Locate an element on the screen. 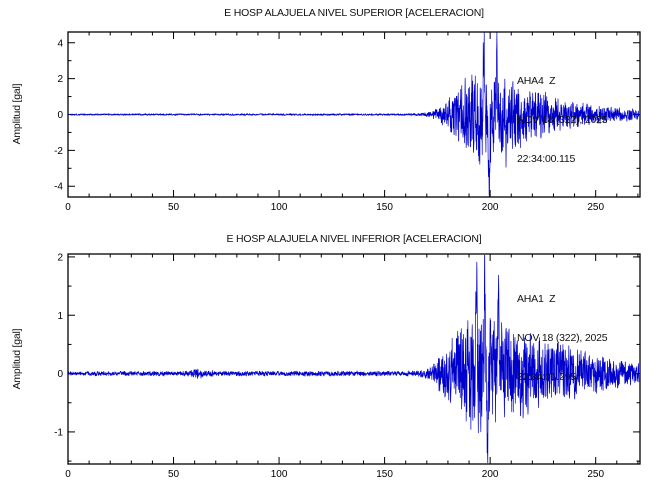 This screenshot has height=500, width=650. time-label: 22:34:00.115 is located at coordinates (546, 159).